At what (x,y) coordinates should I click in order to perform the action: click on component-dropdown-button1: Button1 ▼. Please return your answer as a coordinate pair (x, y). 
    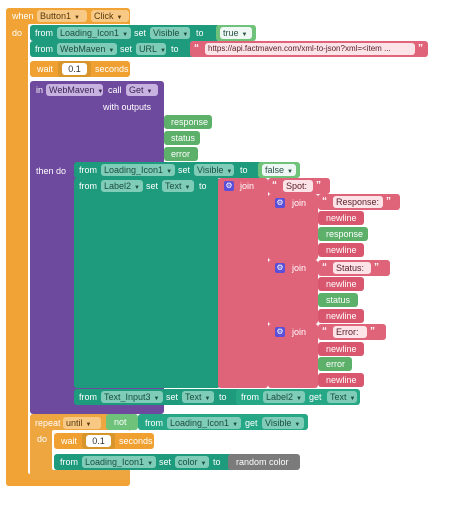
    Looking at the image, I should click on (62, 16).